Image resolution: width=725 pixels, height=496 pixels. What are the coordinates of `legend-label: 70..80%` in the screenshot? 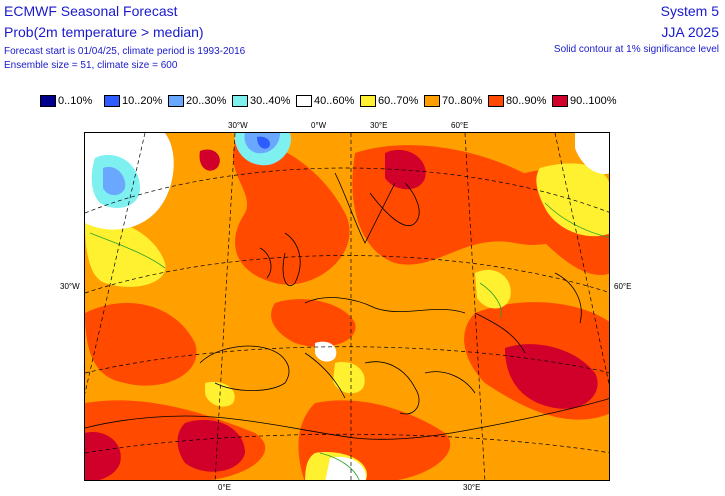 It's located at (462, 101).